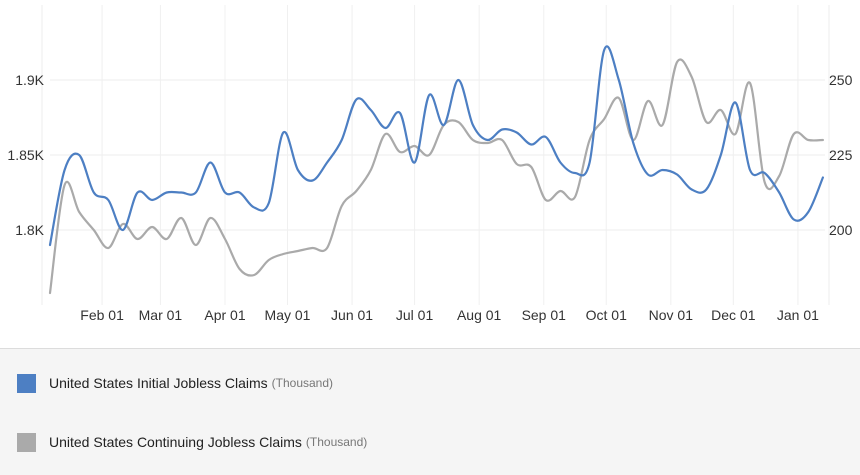 This screenshot has height=475, width=860. Describe the element at coordinates (336, 442) in the screenshot. I see `legend-unit-continuing-claims: (Thousand)` at that location.